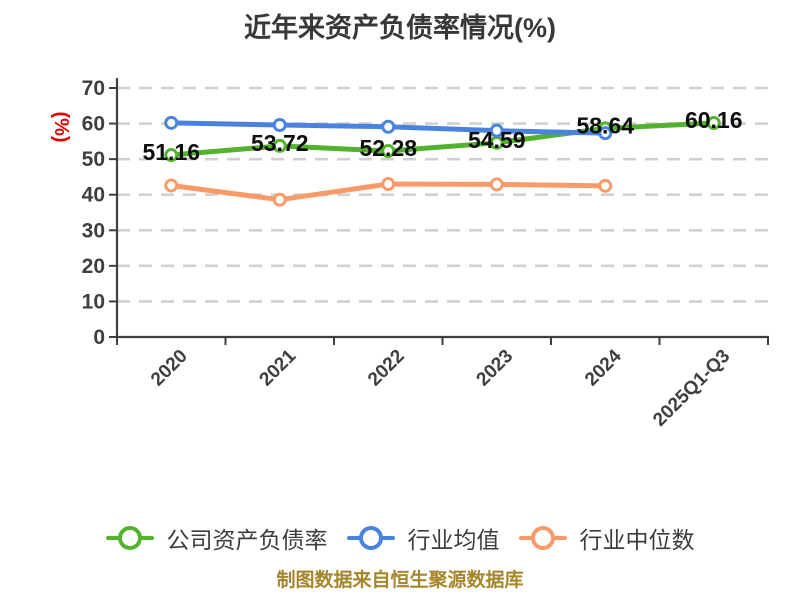  What do you see at coordinates (605, 133) in the screenshot?
I see `point-industry-mean-2024` at bounding box center [605, 133].